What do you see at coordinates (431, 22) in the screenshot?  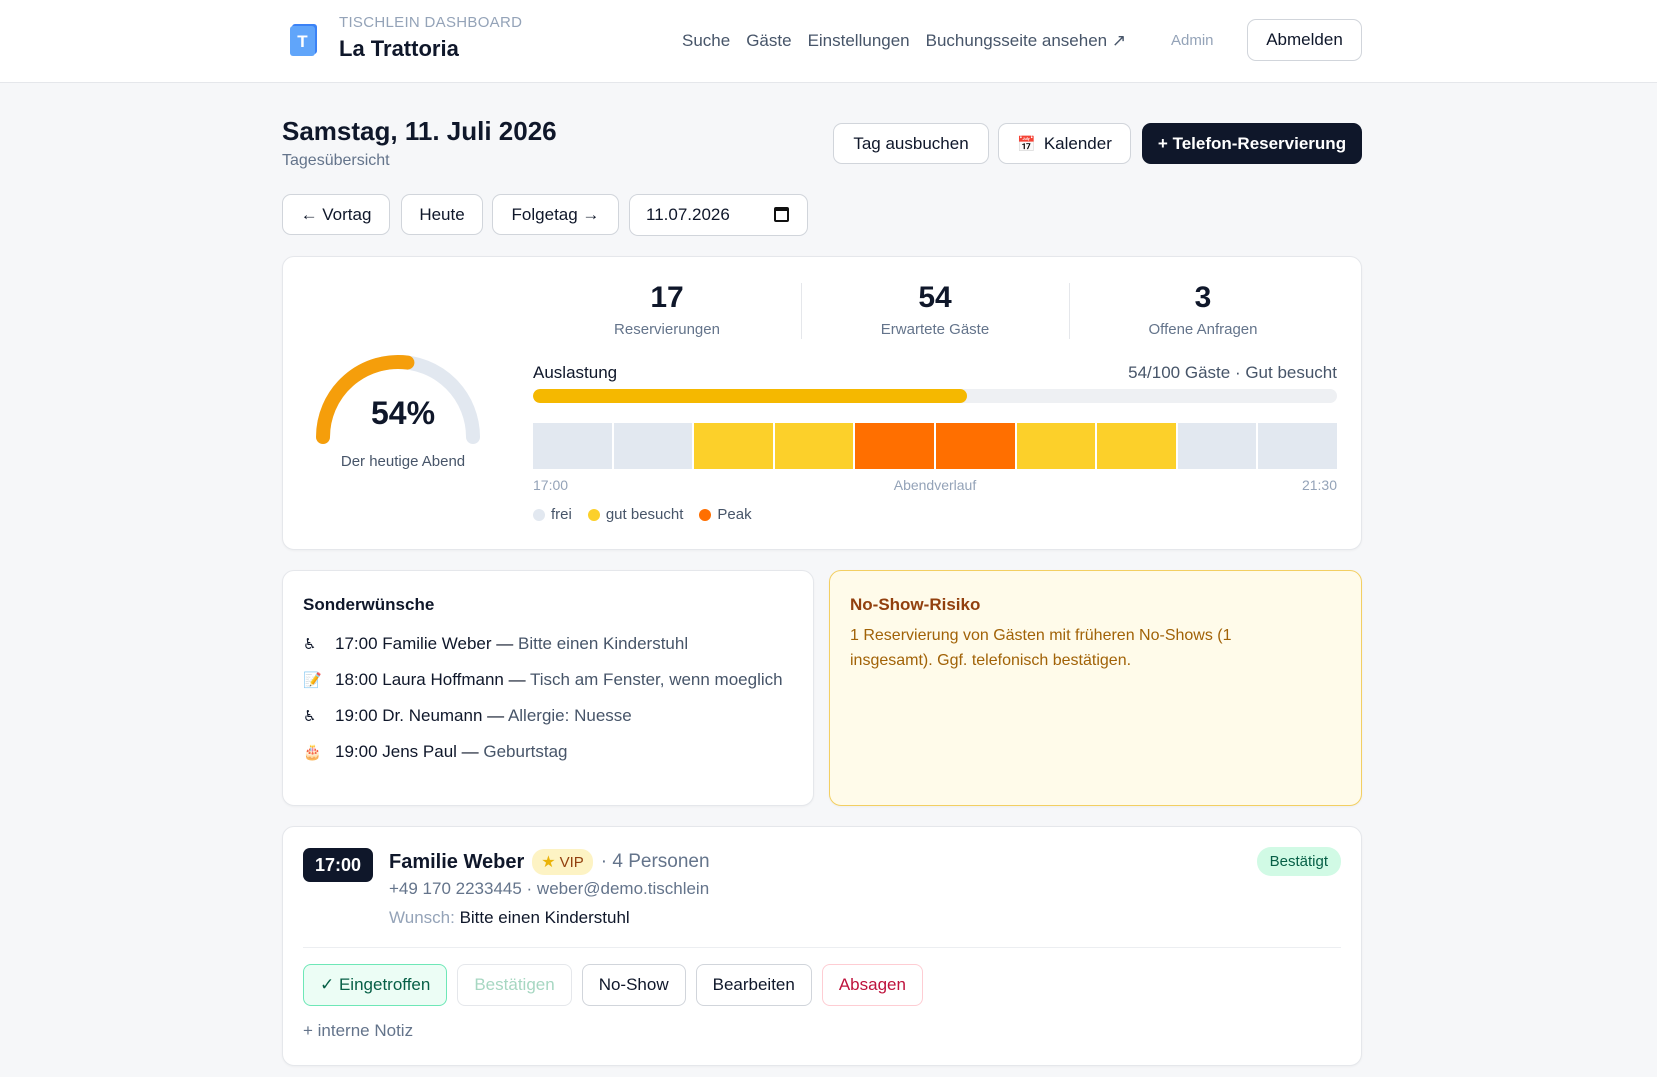 I see `brand-kicker: TISCHLEIN DASHBOARD` at bounding box center [431, 22].